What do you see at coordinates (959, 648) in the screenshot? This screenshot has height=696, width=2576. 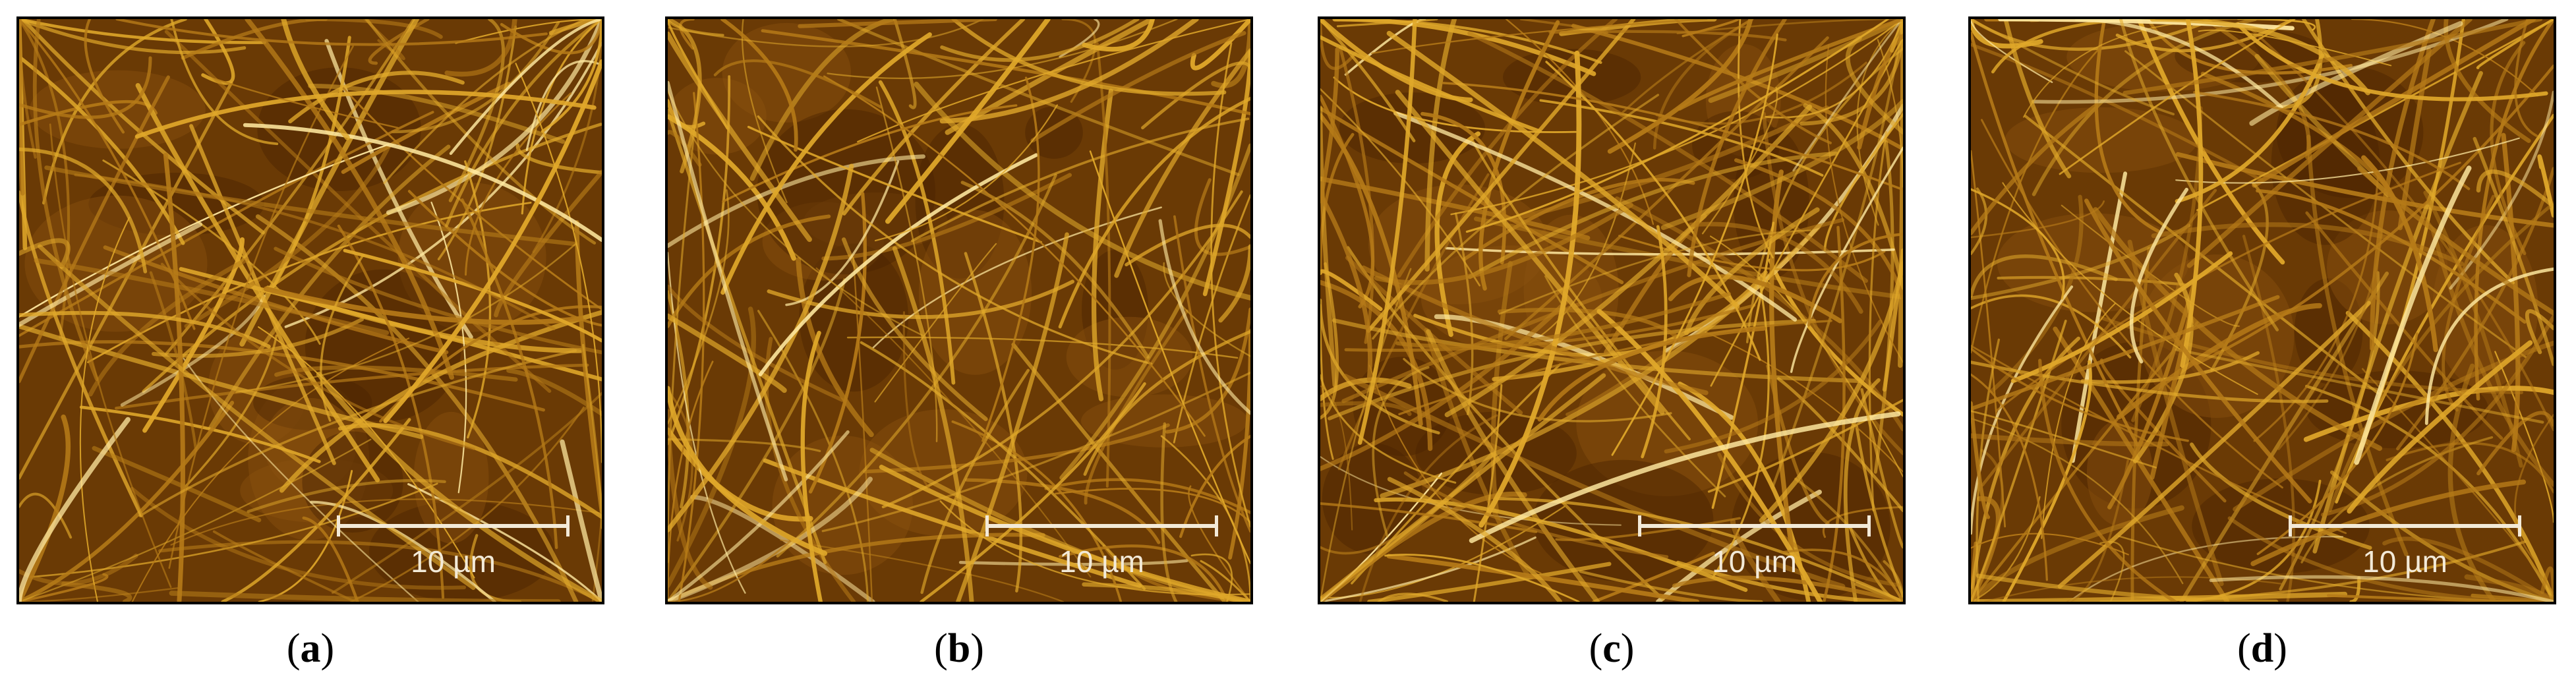 I see `panel-caption-b: (b)` at bounding box center [959, 648].